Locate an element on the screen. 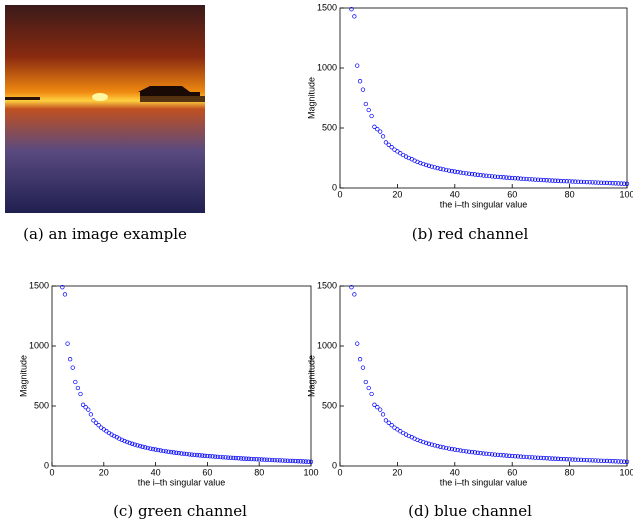 Image resolution: width=633 pixels, height=525 pixels. y-tick-label: 0 is located at coordinates (334, 465).